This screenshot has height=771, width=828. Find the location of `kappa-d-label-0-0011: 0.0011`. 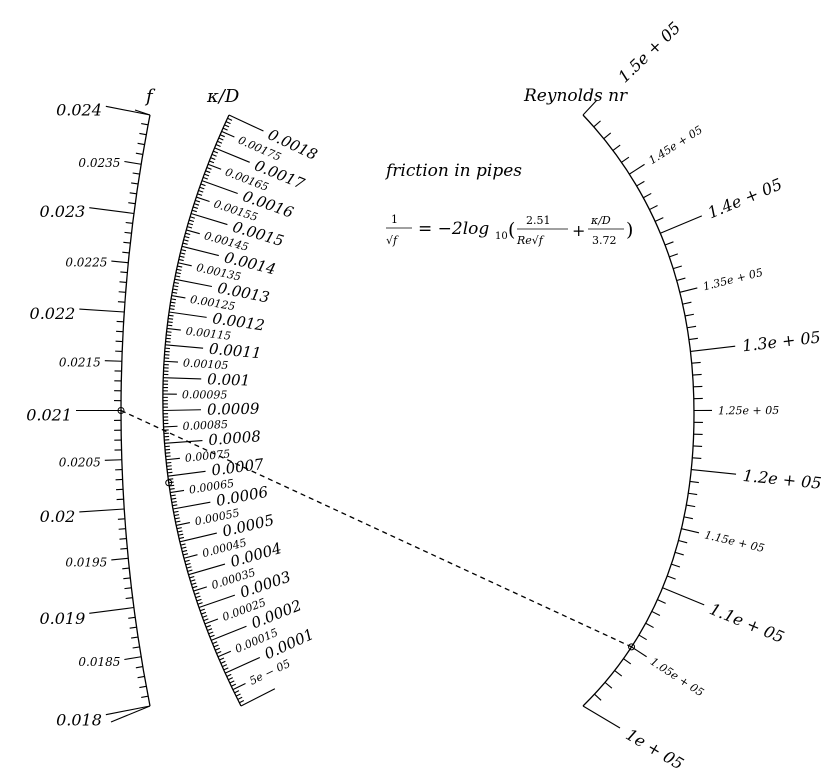

kappa-d-label-0-0011: 0.0011 is located at coordinates (235, 351).